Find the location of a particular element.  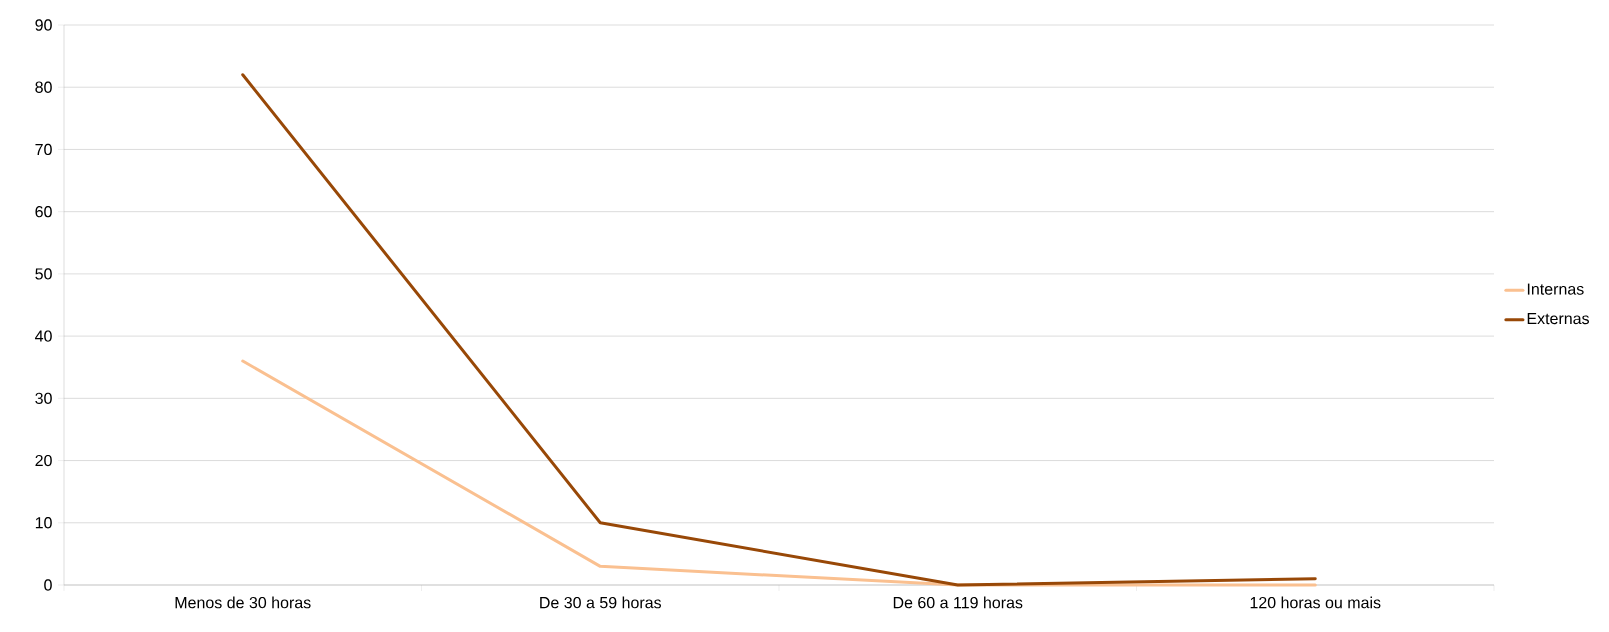

y-tick-label: 40 is located at coordinates (43, 336).